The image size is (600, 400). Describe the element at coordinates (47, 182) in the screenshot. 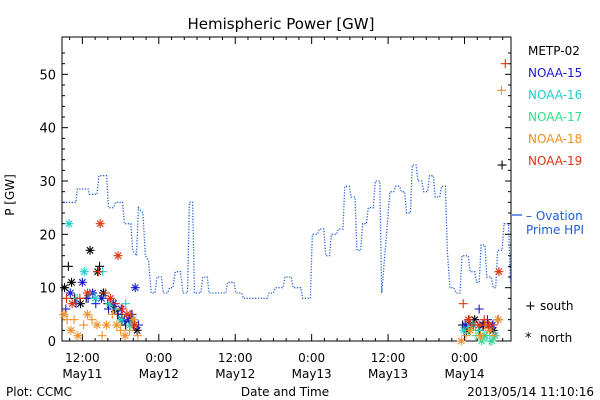

I see `y-tick-label: 30` at that location.